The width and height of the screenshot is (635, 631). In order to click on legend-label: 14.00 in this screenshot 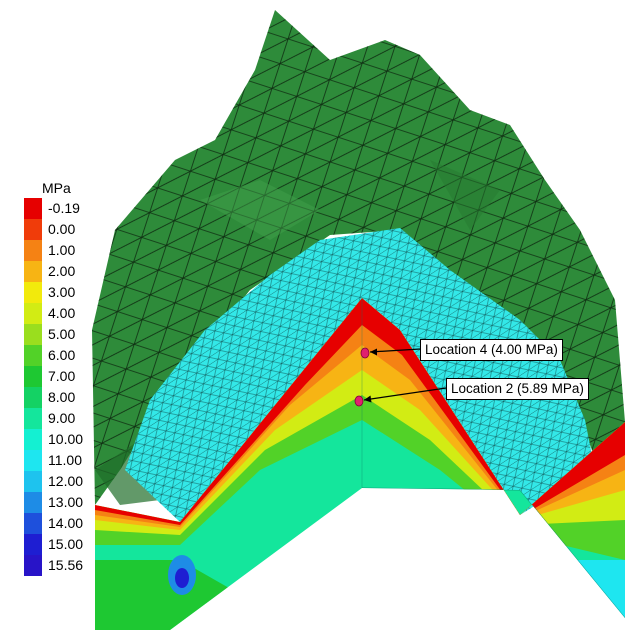, I will do `click(66, 523)`.